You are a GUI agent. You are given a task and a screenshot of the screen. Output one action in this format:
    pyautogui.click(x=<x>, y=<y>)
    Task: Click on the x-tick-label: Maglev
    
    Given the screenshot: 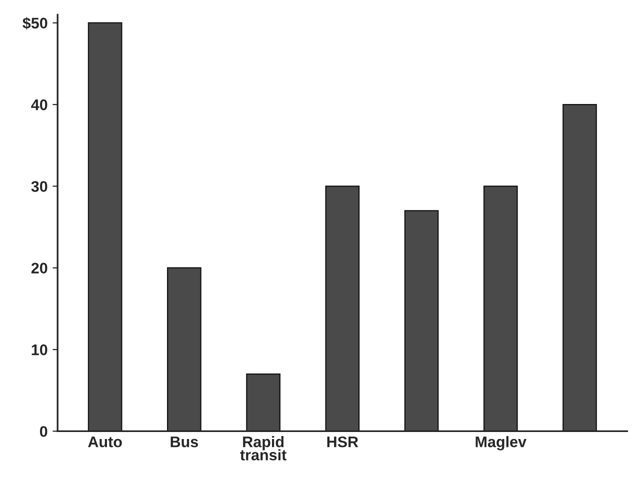 What is the action you would take?
    pyautogui.click(x=501, y=443)
    